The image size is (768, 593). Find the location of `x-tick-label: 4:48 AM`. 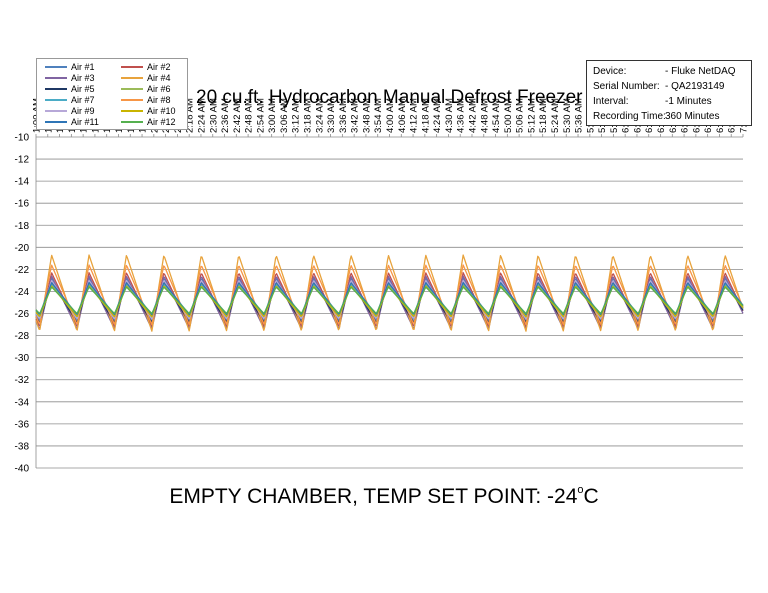

x-tick-label: 4:48 AM is located at coordinates (484, 115).